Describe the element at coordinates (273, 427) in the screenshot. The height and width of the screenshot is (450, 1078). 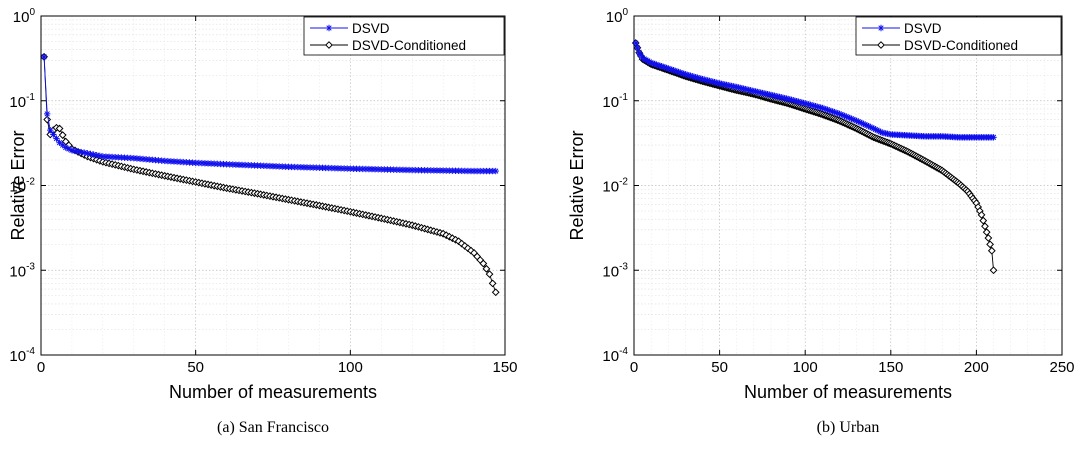
I see `figure-caption: (a) San Francisco` at that location.